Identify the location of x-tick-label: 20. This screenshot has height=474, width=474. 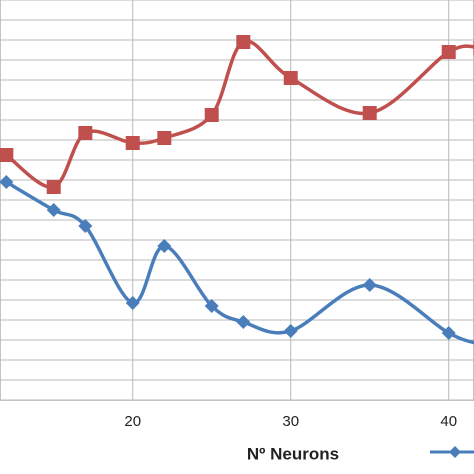
(132, 421).